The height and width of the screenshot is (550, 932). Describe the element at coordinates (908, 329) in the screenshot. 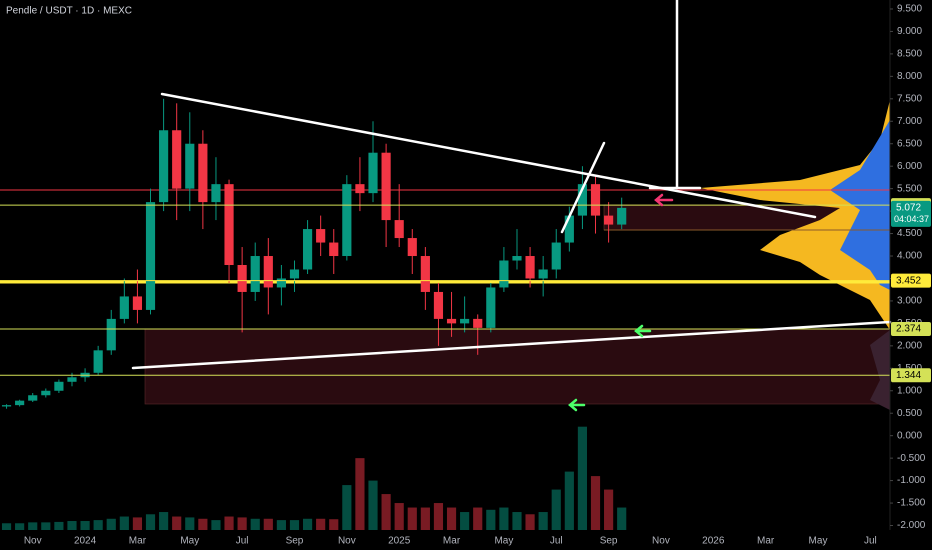

I see `price-label: 2.374` at that location.